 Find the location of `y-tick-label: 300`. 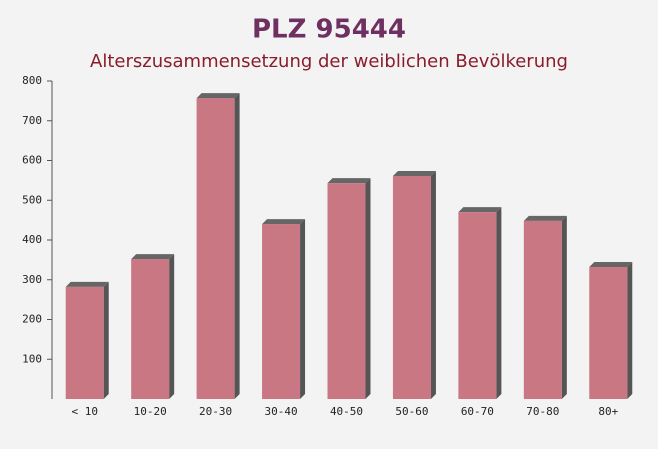

y-tick-label: 300 is located at coordinates (32, 279).